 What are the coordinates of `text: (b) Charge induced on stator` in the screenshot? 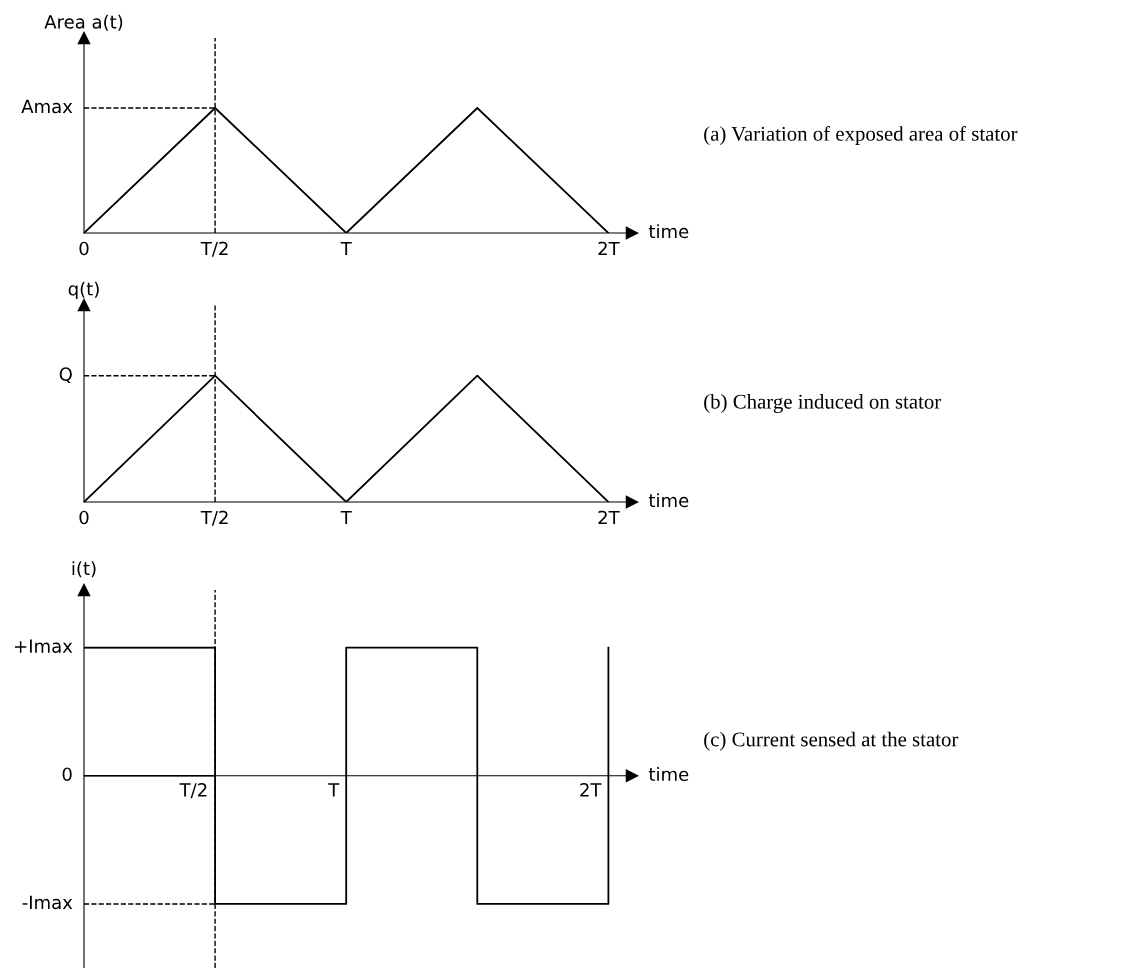 It's located at (823, 403).